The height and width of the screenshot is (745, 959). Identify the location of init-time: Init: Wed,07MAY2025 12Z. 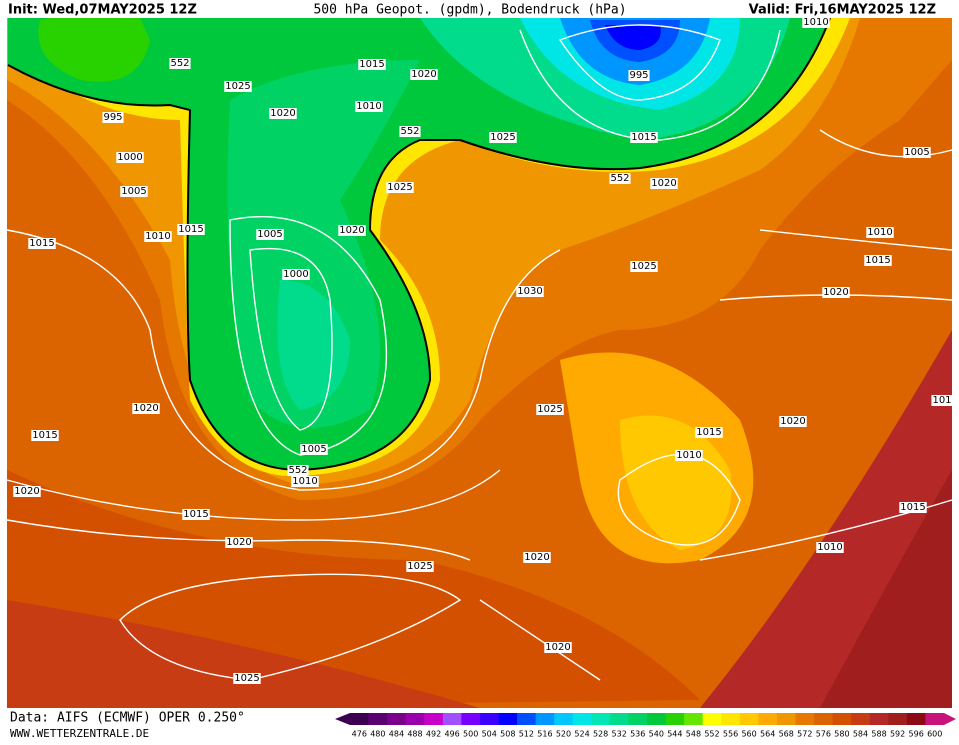
(102, 10).